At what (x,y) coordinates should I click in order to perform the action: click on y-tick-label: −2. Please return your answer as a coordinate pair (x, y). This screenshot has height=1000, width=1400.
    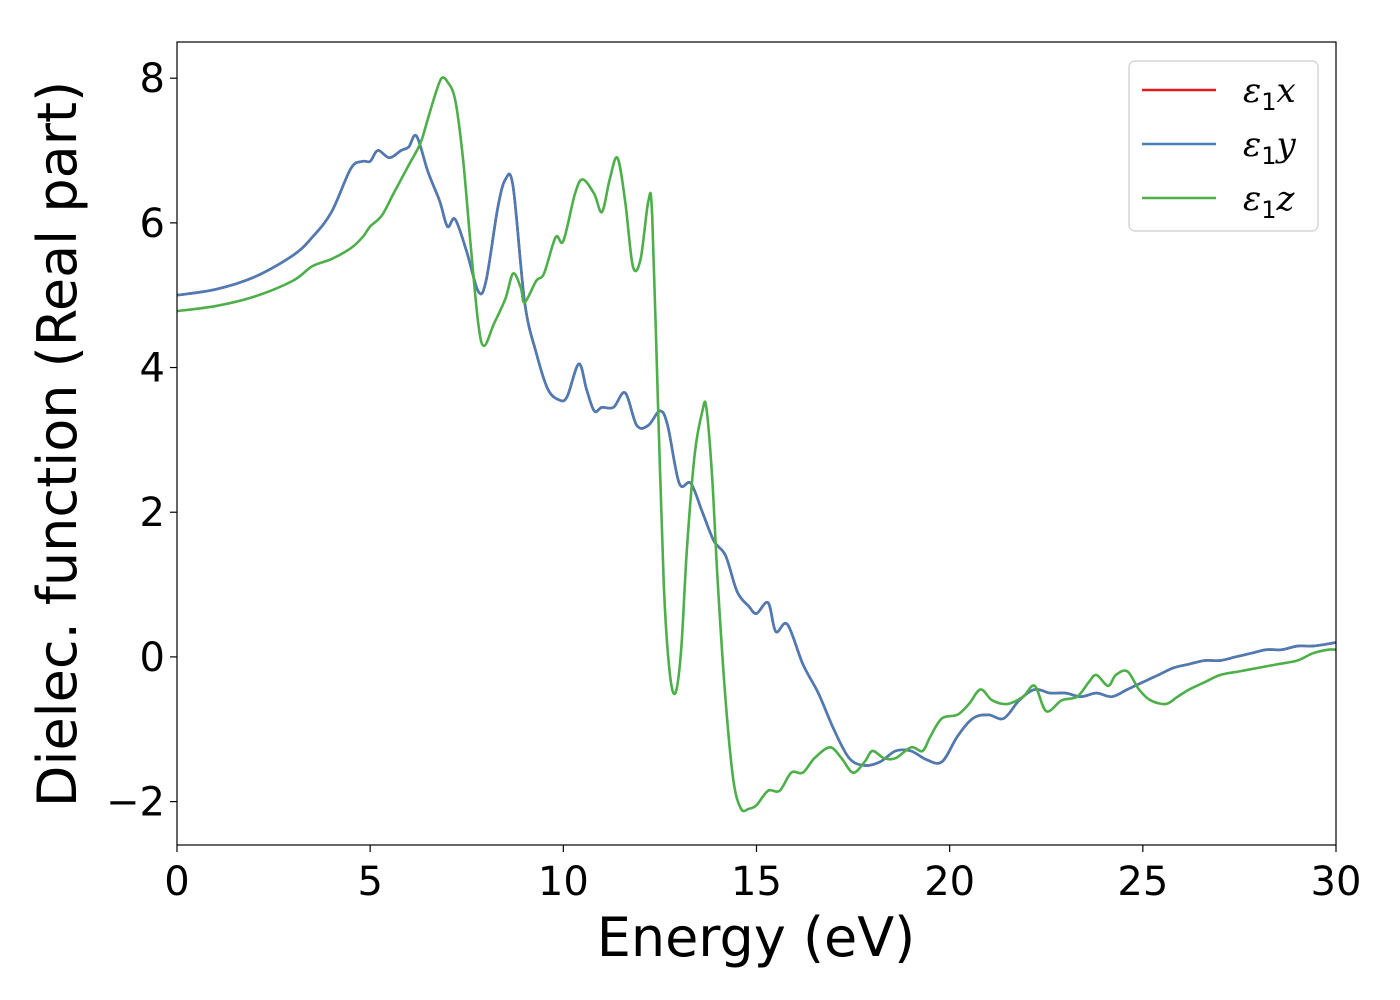
    Looking at the image, I should click on (135, 803).